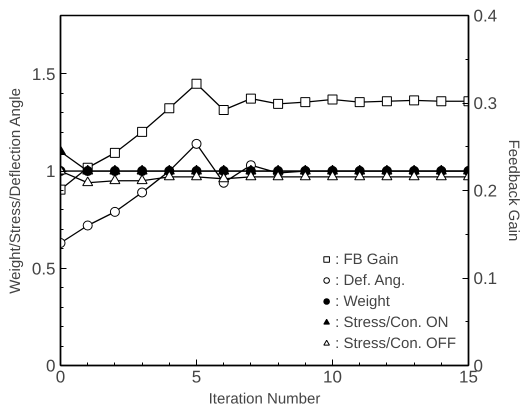 The height and width of the screenshot is (415, 528). I want to click on y-tick-label: 1.5, so click(44, 74).